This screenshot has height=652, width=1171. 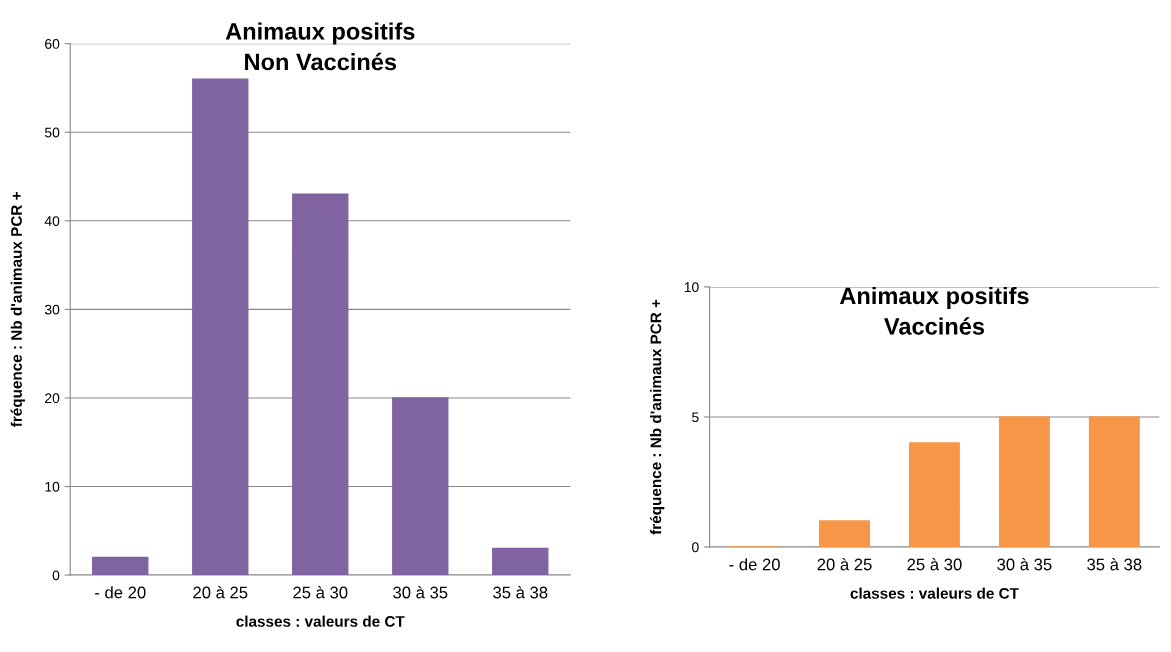 I want to click on y-tick-label: 5, so click(x=695, y=417).